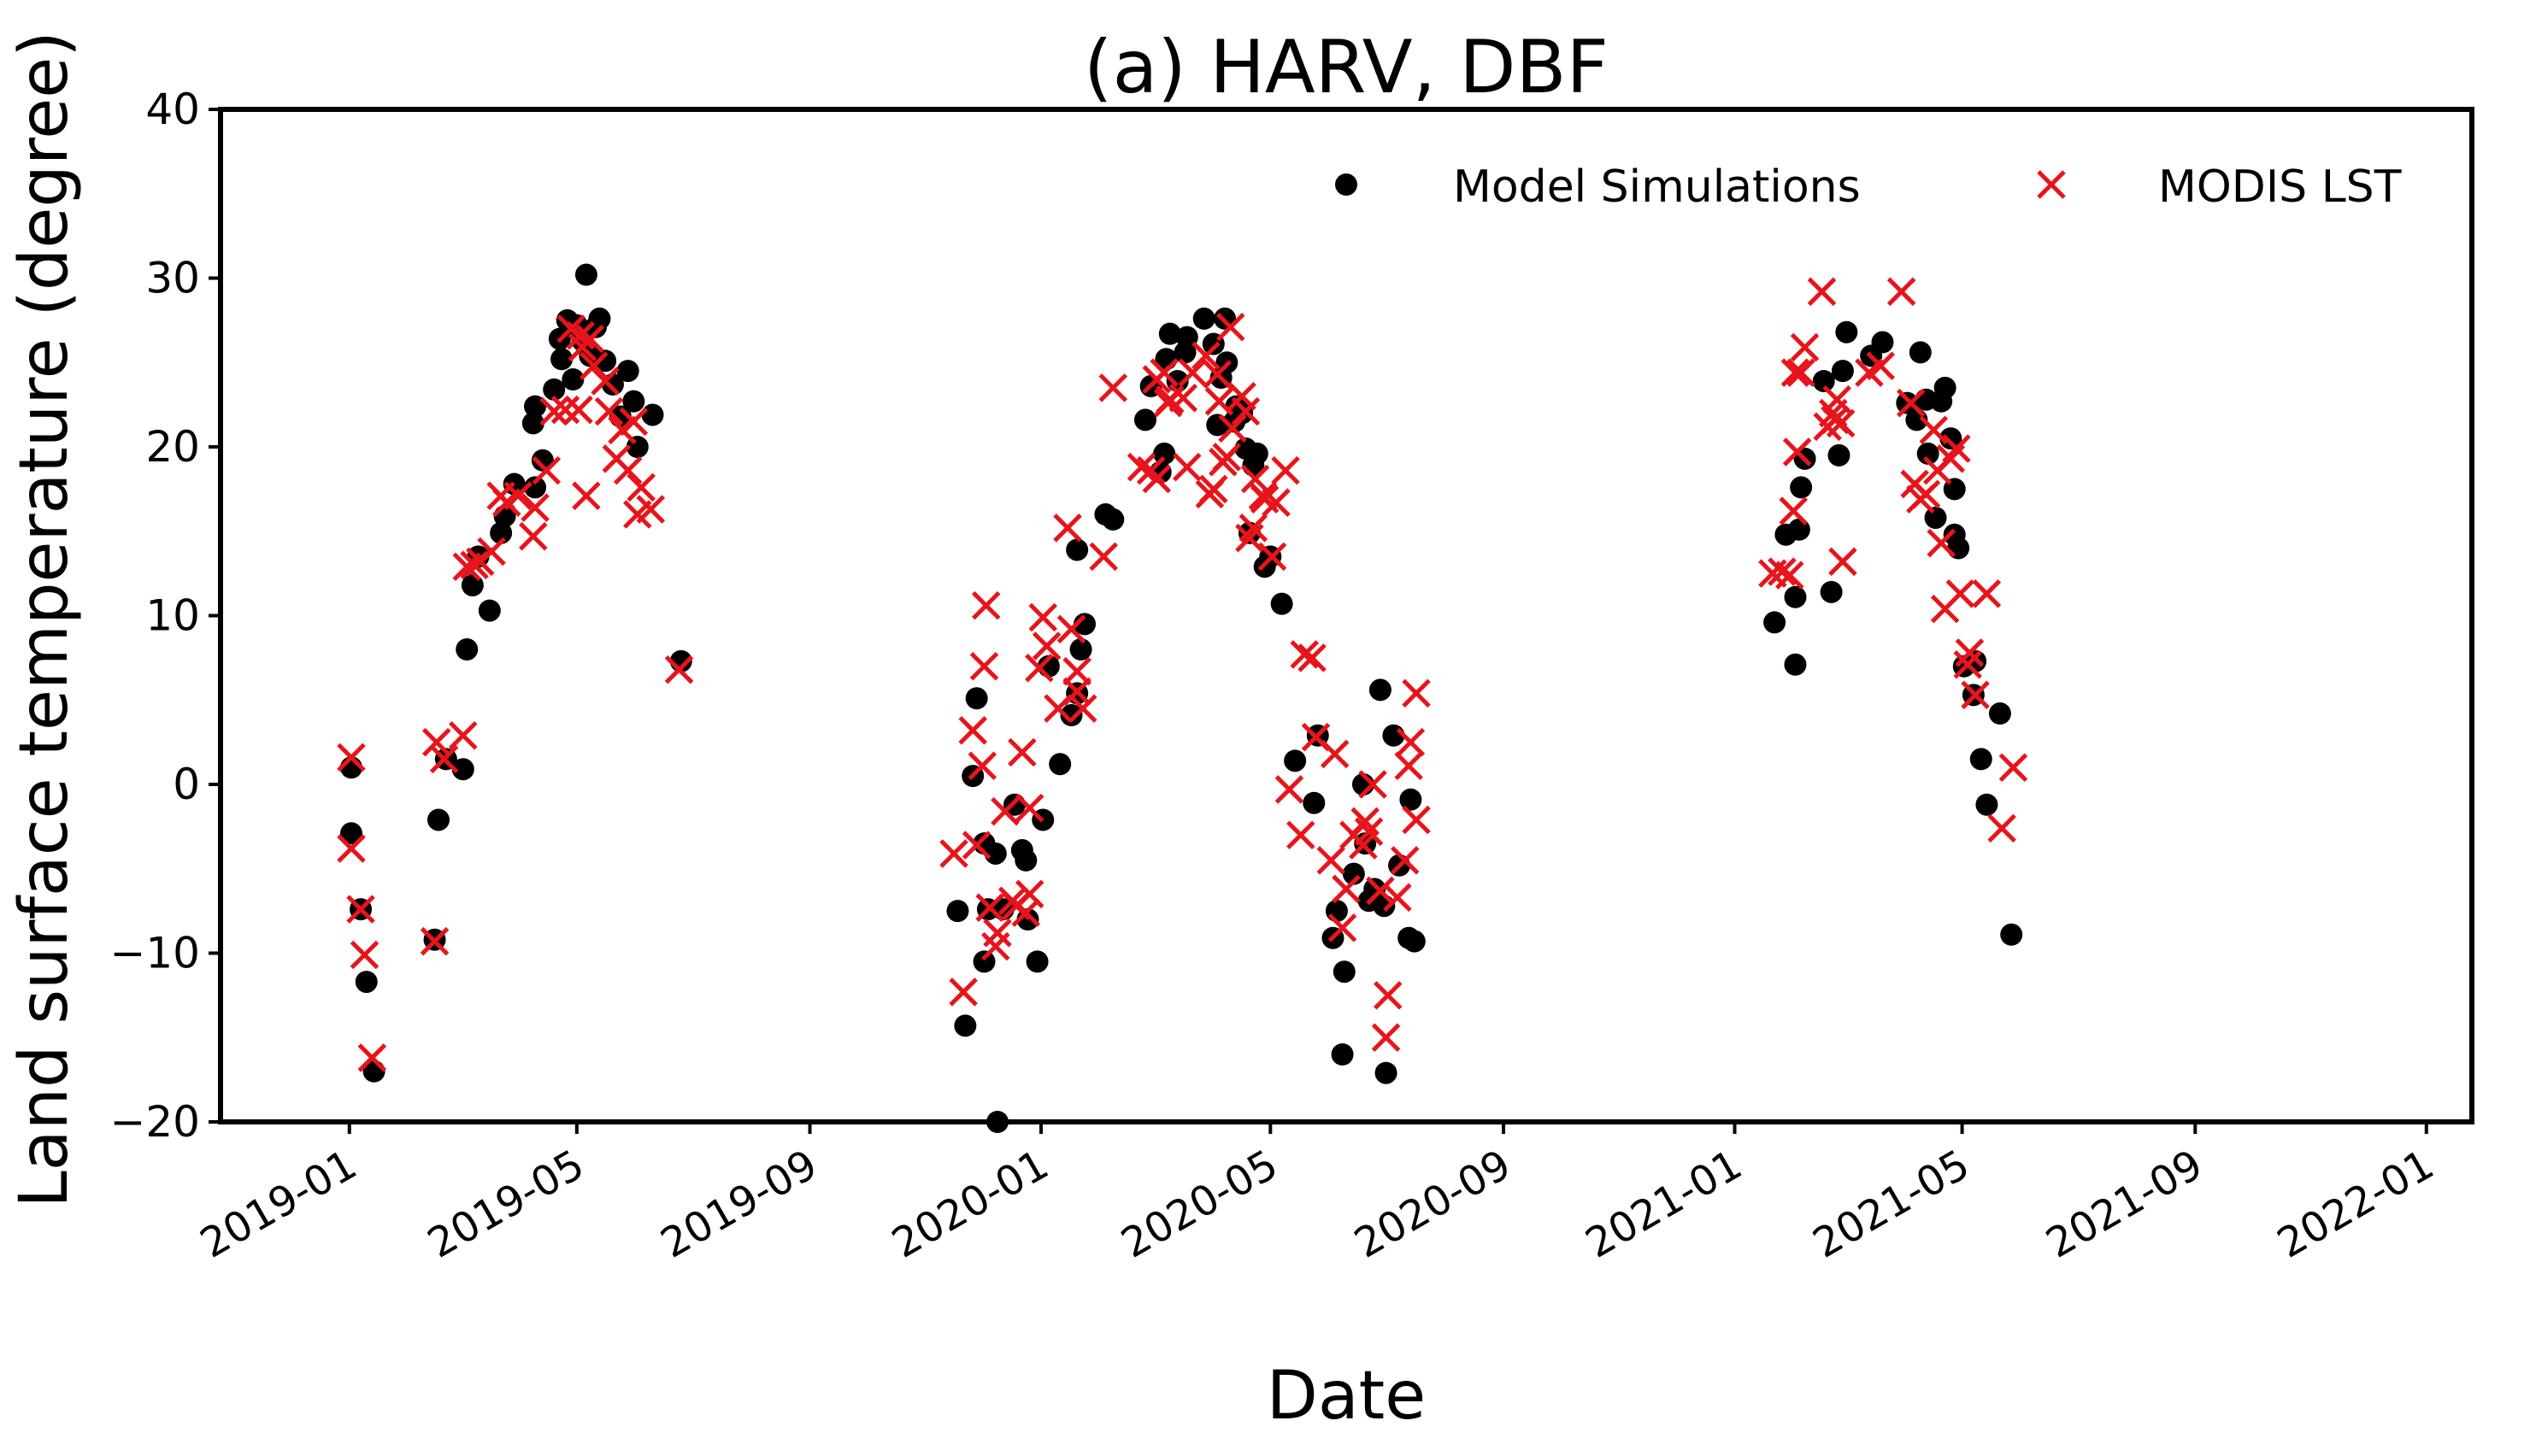  Describe the element at coordinates (1346, 1397) in the screenshot. I see `x-axis-label: Date` at that location.